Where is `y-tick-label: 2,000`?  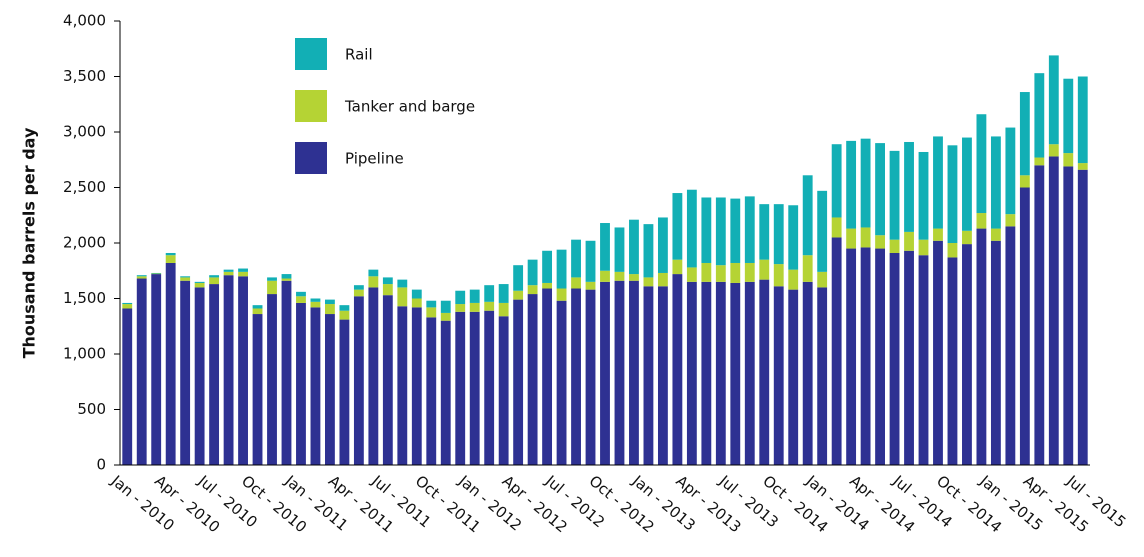 y-tick-label: 2,000 is located at coordinates (84, 243).